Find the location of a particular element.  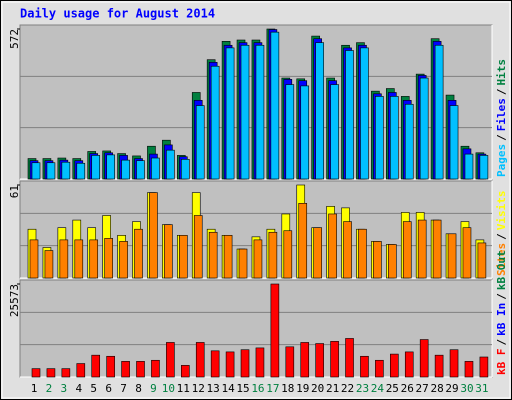

legend-entry: kB In is located at coordinates (501, 319).